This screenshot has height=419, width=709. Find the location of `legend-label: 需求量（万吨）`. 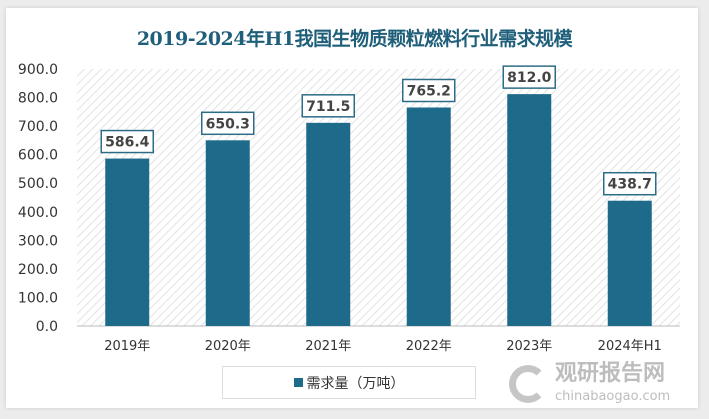

legend-label: 需求量（万吨） is located at coordinates (355, 383).